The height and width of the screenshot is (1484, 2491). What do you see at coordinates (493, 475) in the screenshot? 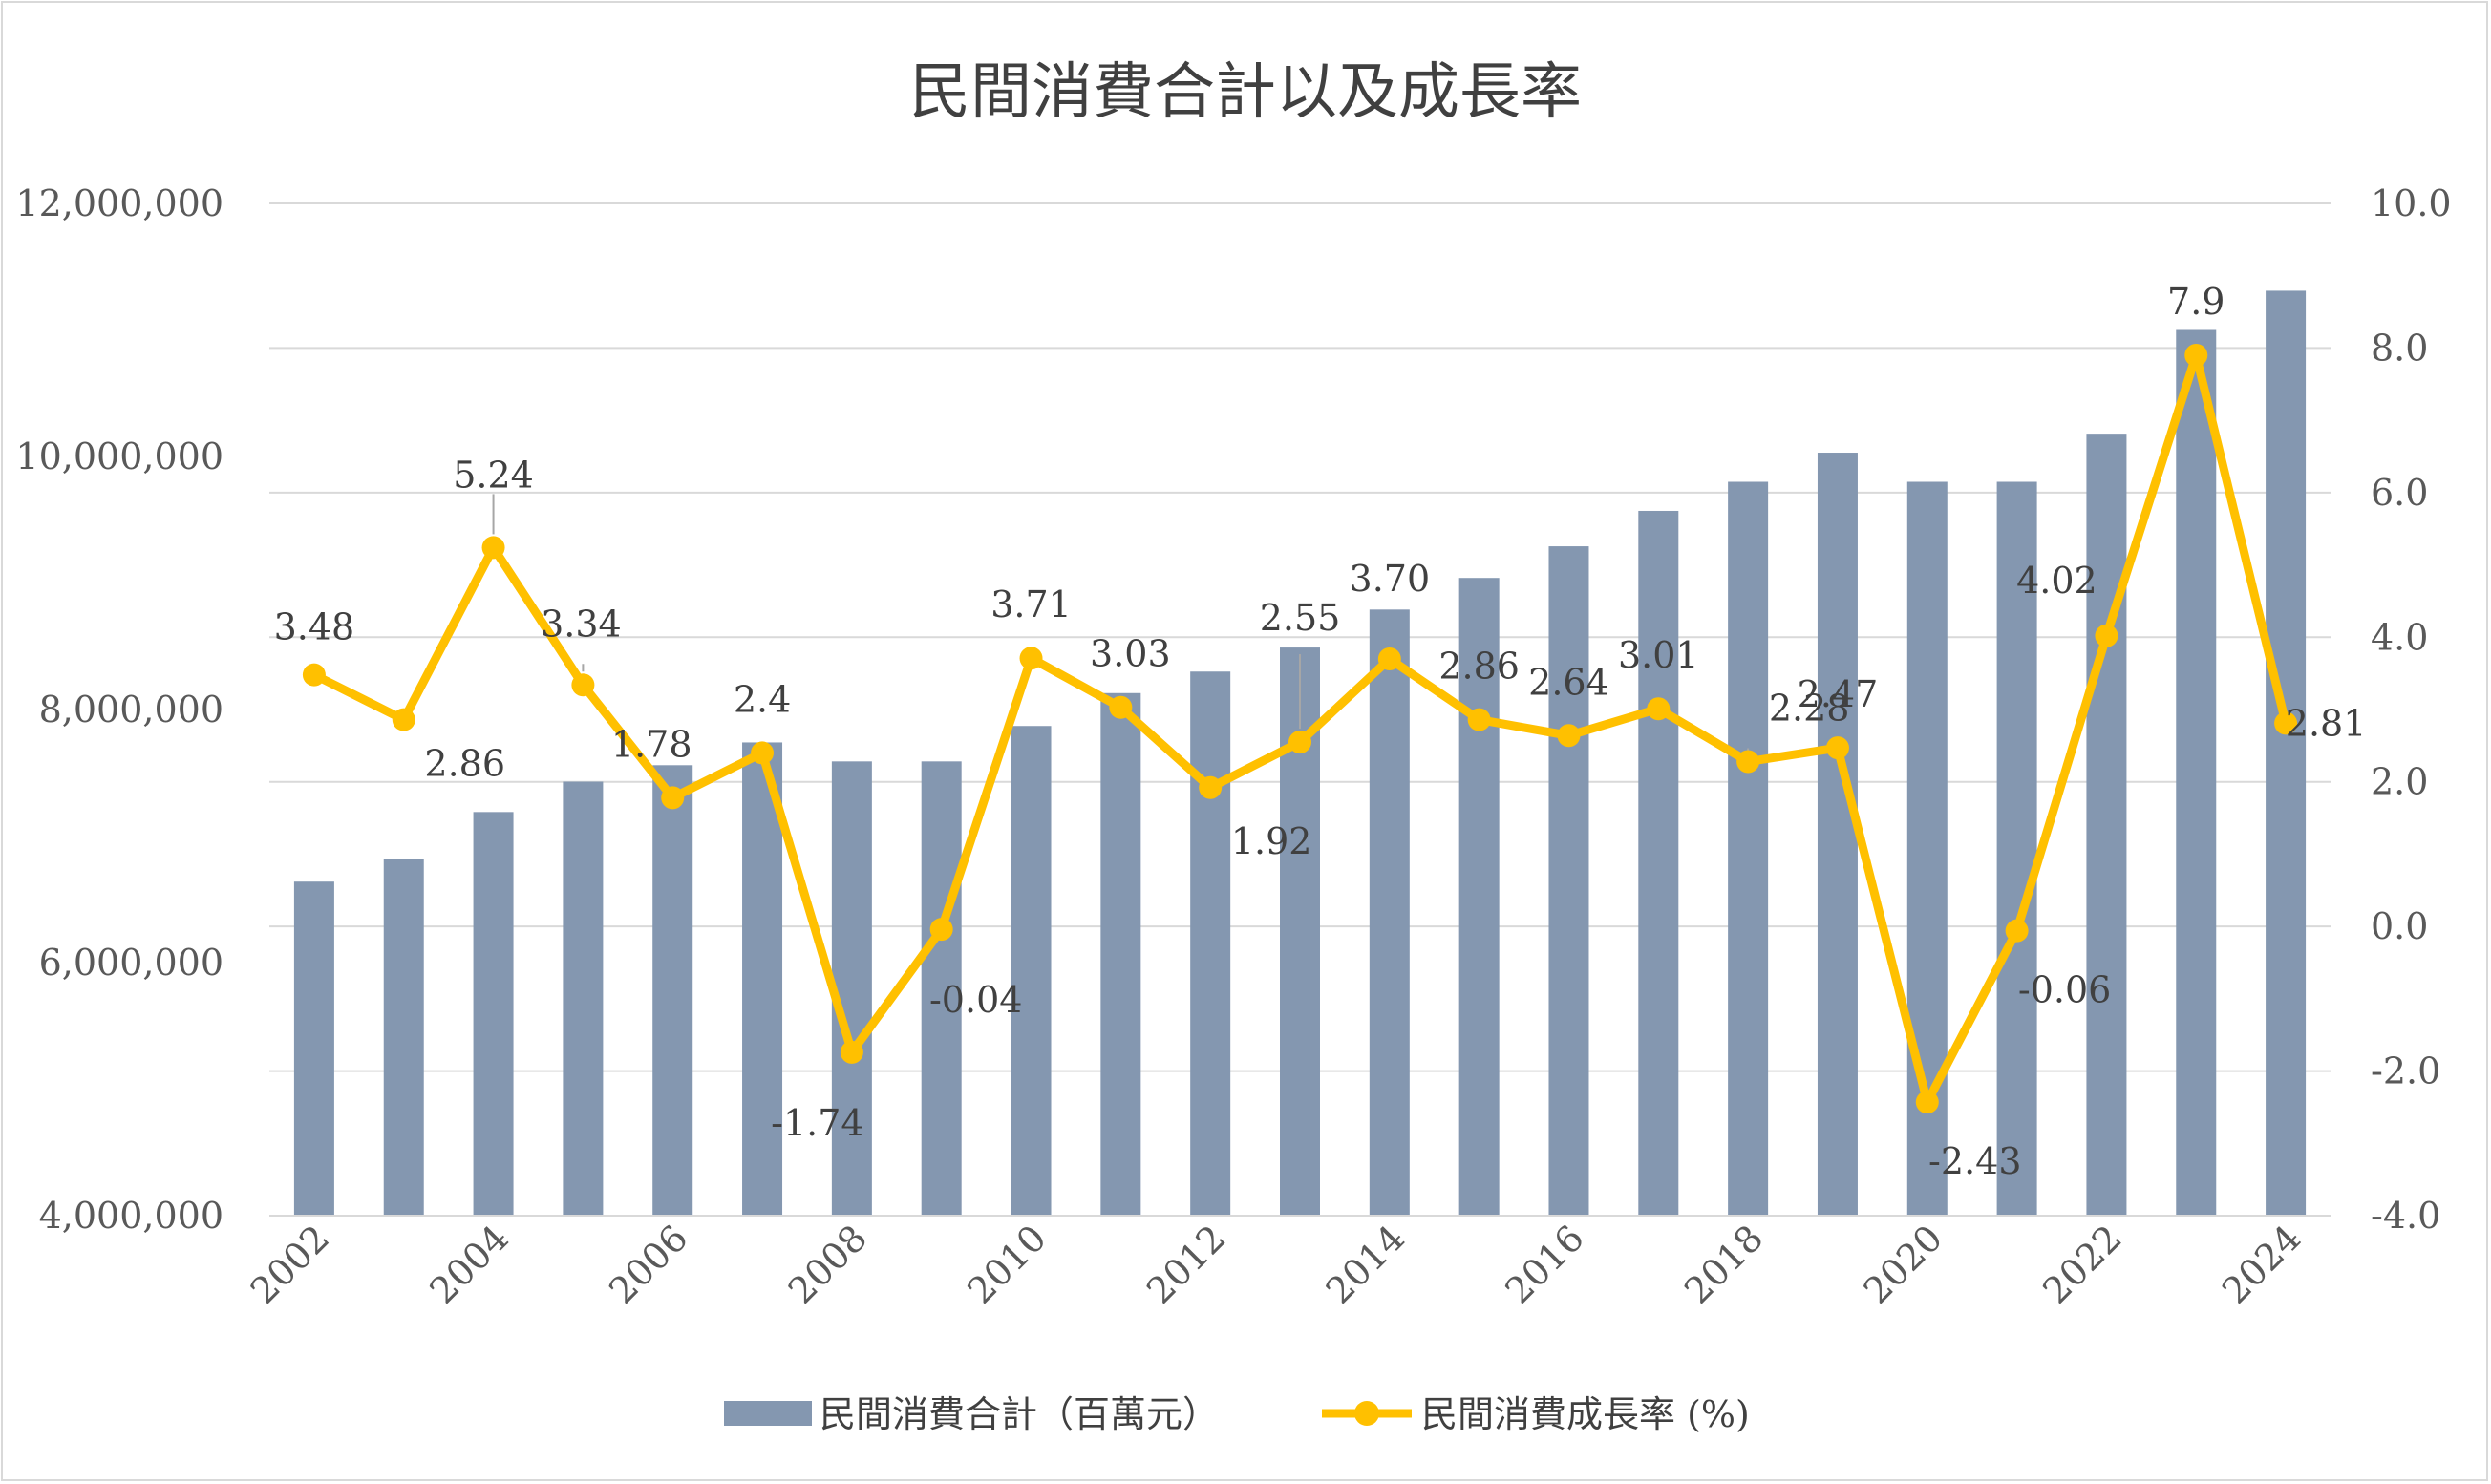
I see `growth-data-label: 5.24` at bounding box center [493, 475].